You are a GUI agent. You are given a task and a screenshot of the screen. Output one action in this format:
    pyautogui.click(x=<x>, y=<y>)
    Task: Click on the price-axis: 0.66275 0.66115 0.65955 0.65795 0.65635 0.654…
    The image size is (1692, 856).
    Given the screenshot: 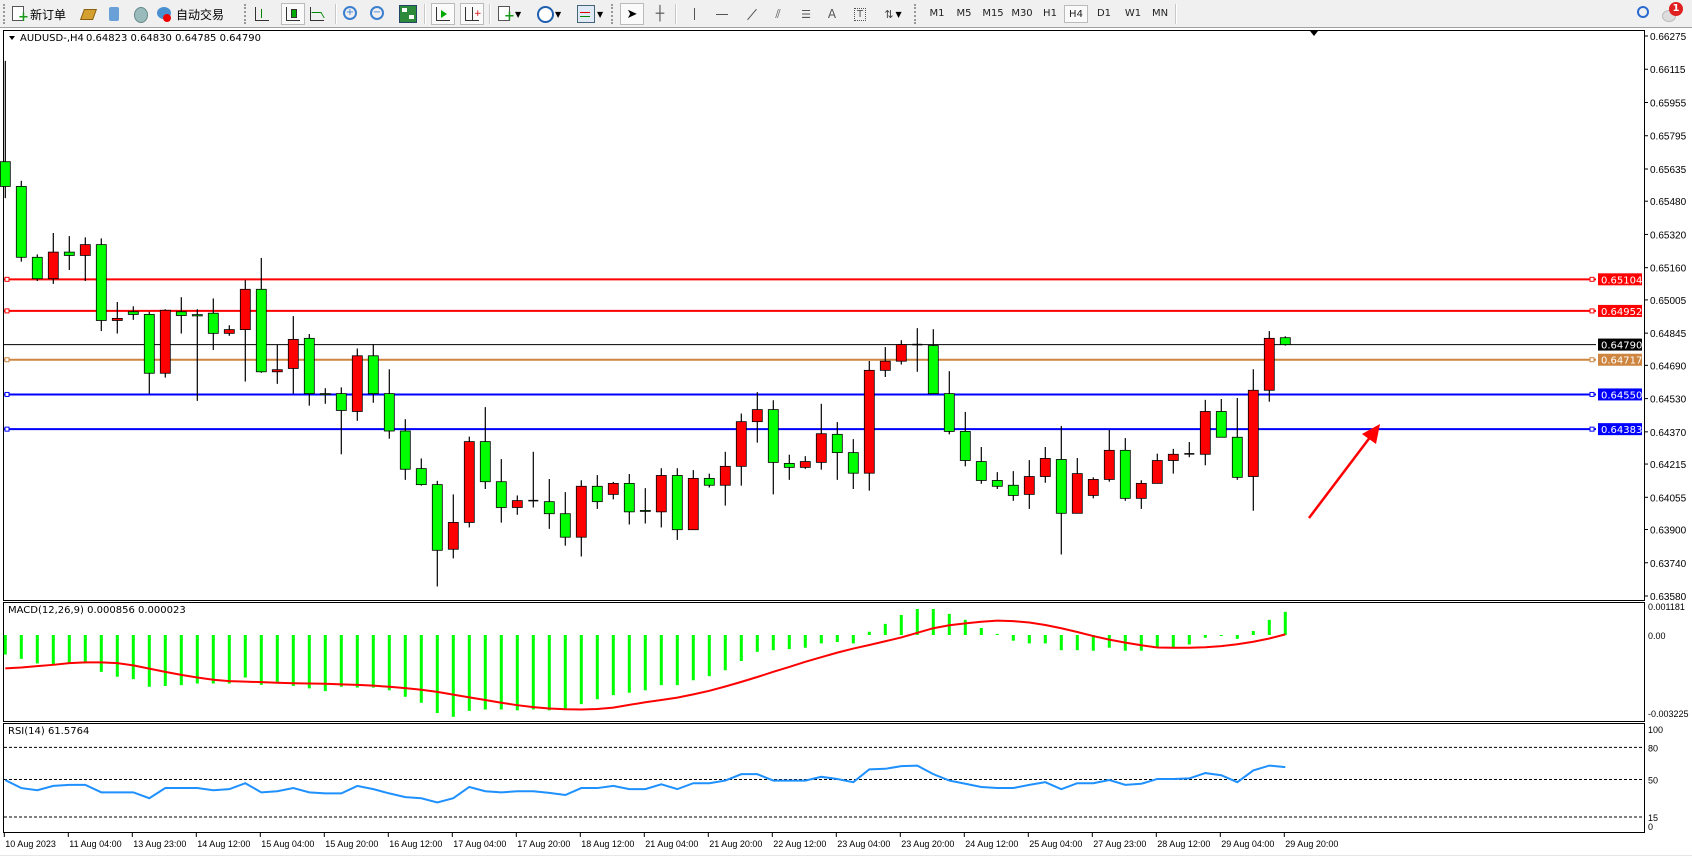 What is the action you would take?
    pyautogui.click(x=1665, y=317)
    